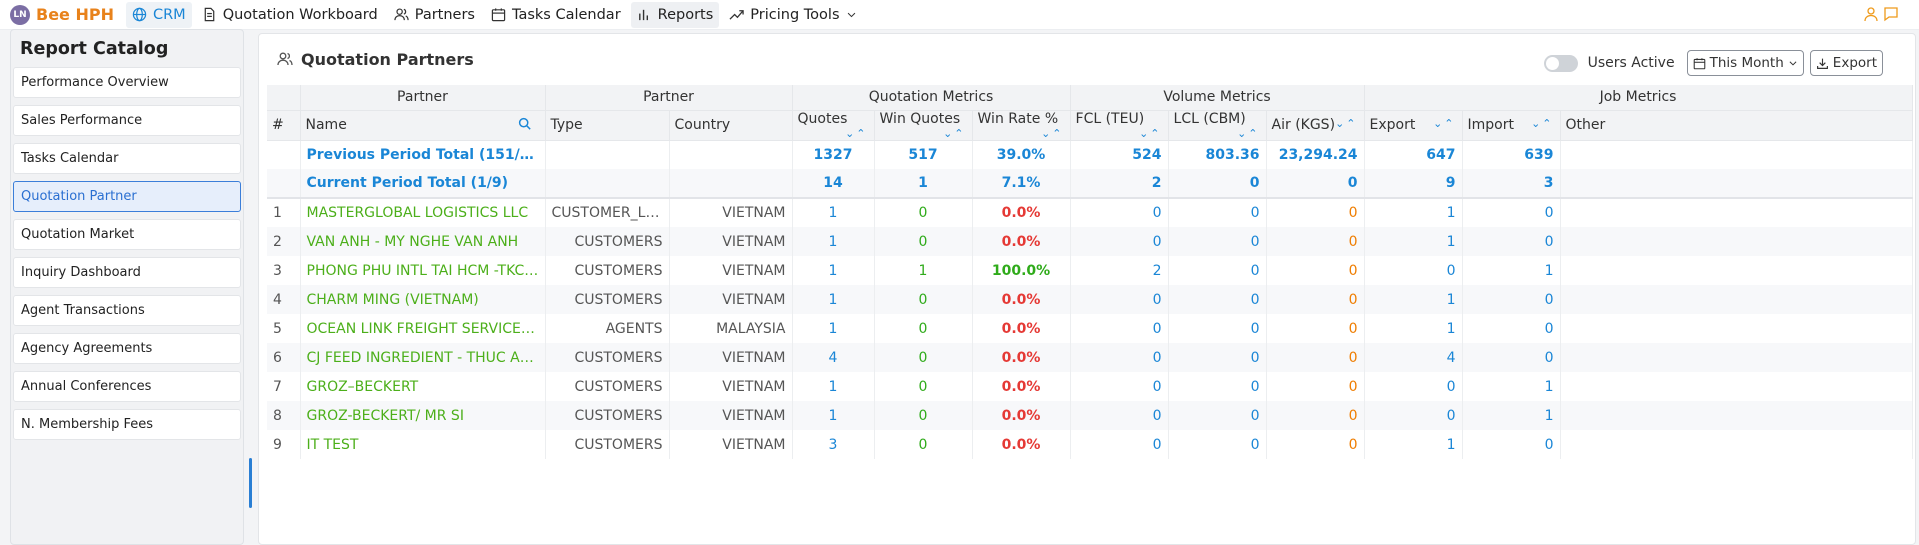  I want to click on brand: LN Bee HPH, so click(62, 14).